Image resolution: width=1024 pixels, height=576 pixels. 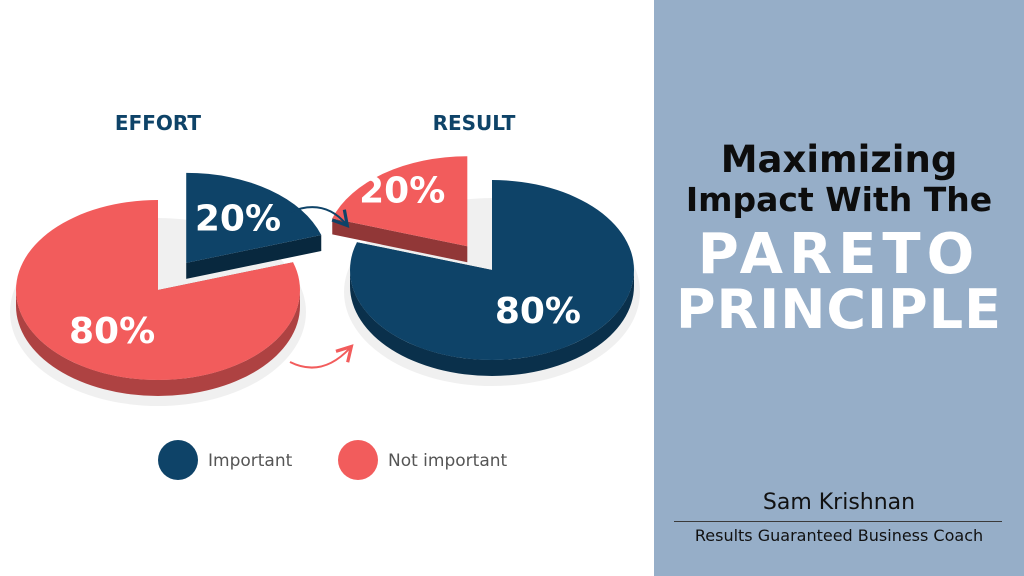 What do you see at coordinates (321, 356) in the screenshot?
I see `arrow-not-important` at bounding box center [321, 356].